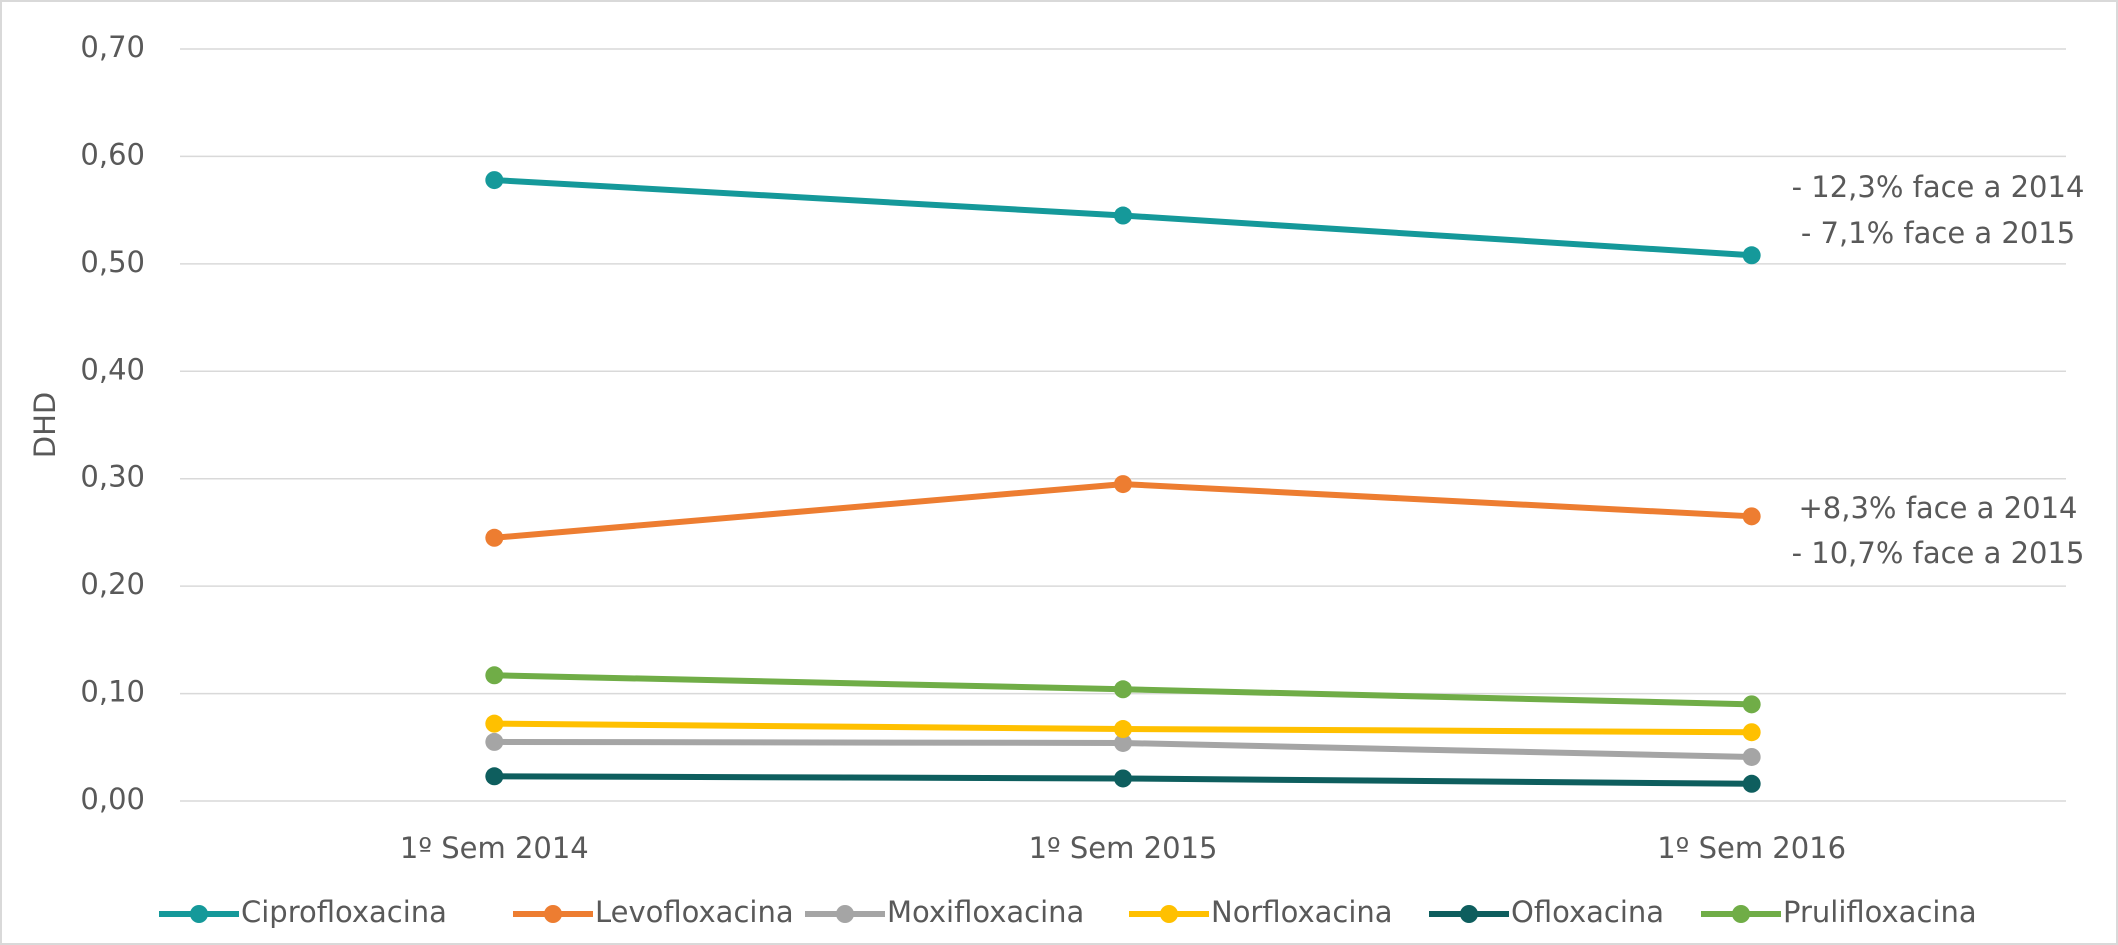 Image resolution: width=2118 pixels, height=945 pixels. What do you see at coordinates (112, 47) in the screenshot?
I see `y-tick-label: 0,70` at bounding box center [112, 47].